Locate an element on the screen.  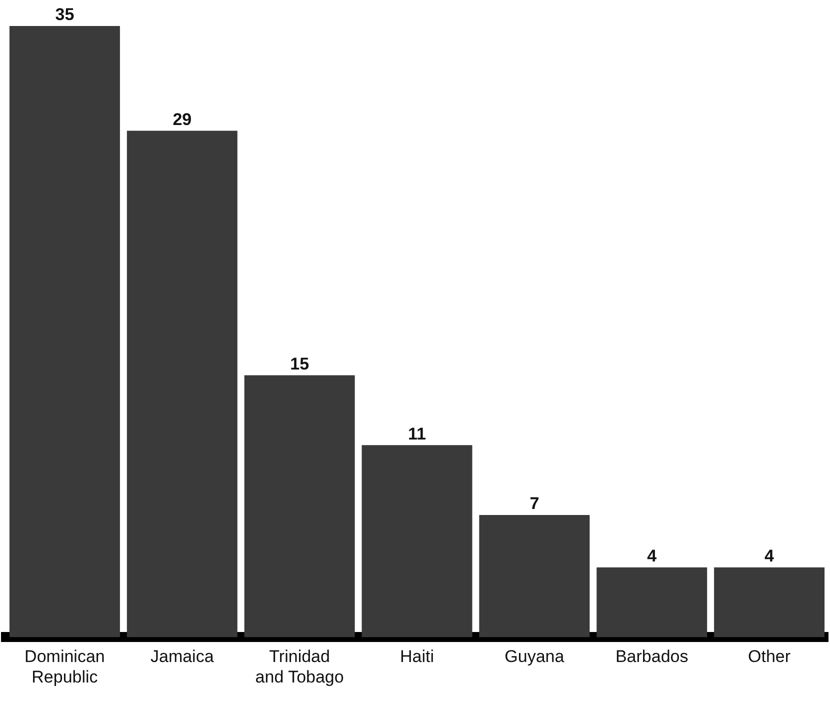
data-label: 35 is located at coordinates (64, 14).